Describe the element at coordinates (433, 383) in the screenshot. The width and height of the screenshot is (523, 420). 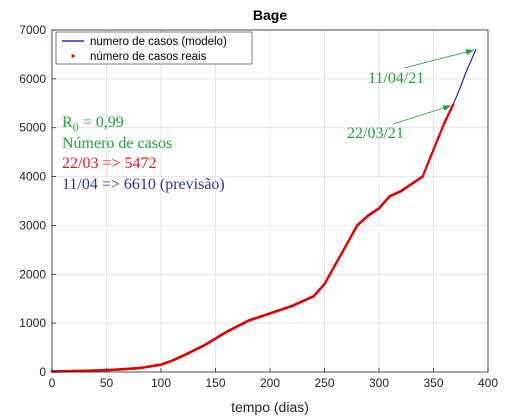
I see `x-tick-label: 350` at that location.